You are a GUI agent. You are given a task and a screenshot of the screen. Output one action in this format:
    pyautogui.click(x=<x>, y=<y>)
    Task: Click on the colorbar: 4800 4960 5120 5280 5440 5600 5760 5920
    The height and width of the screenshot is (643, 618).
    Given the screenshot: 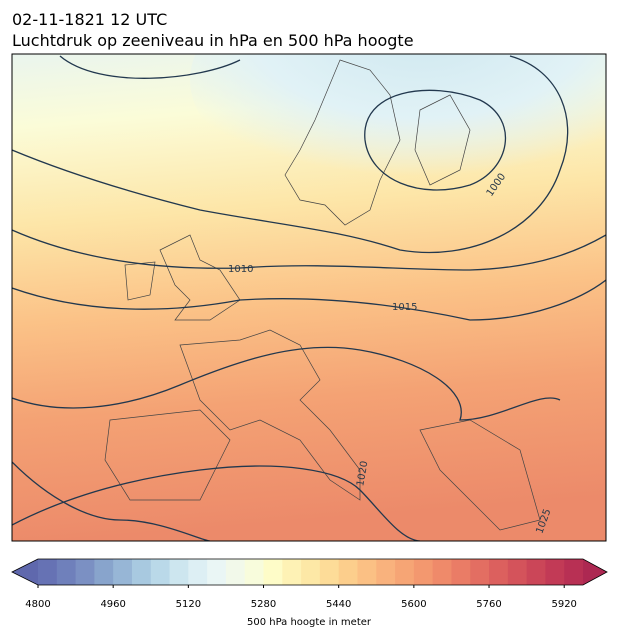 What is the action you would take?
    pyautogui.click(x=309, y=584)
    